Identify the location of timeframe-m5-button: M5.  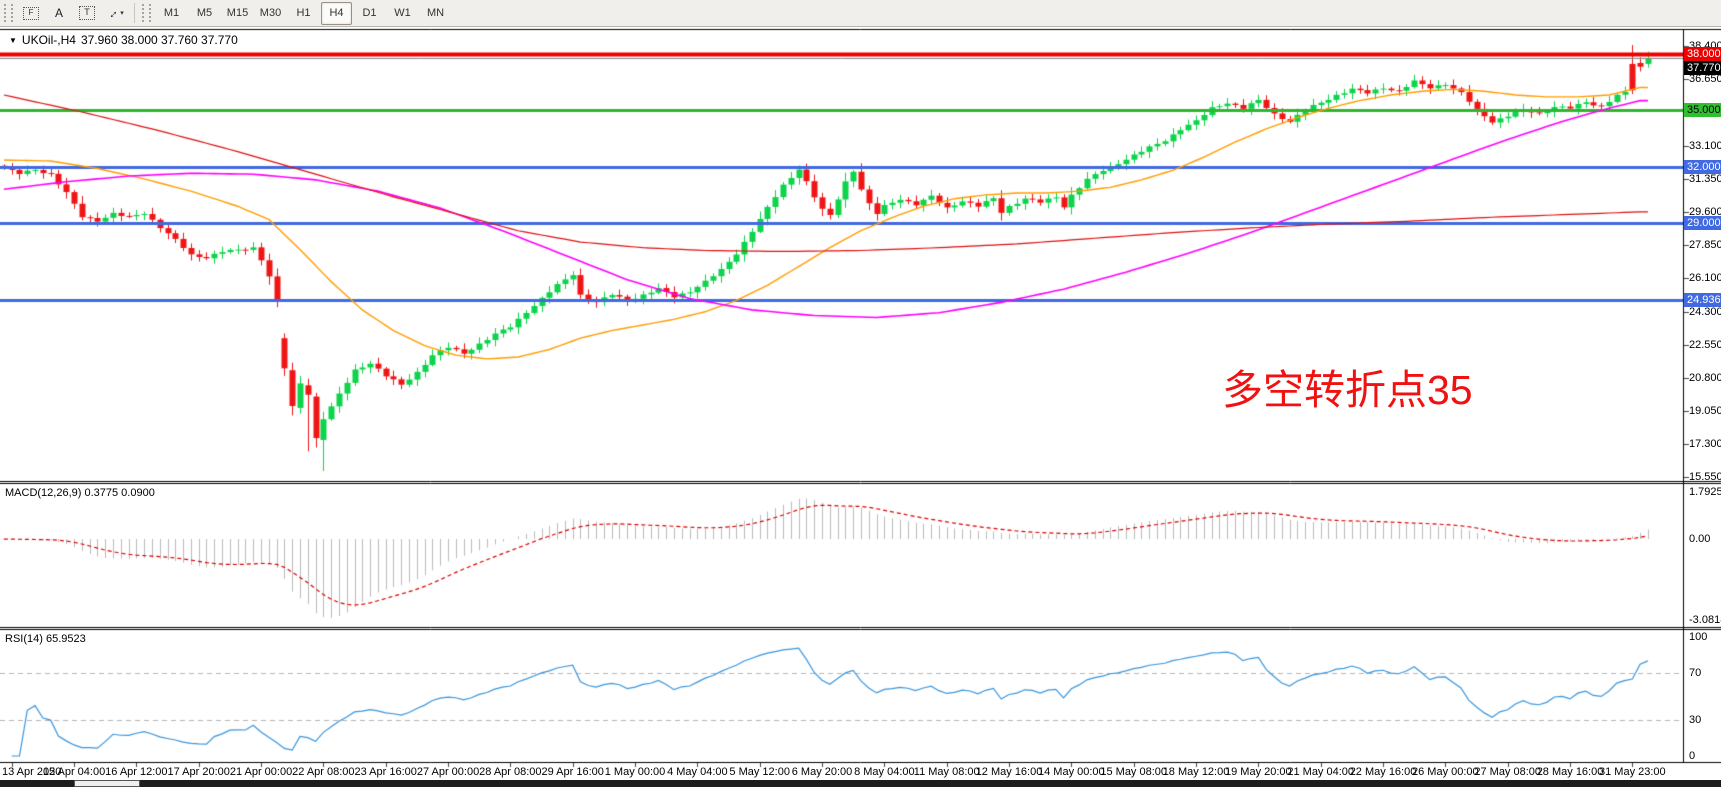
(204, 13).